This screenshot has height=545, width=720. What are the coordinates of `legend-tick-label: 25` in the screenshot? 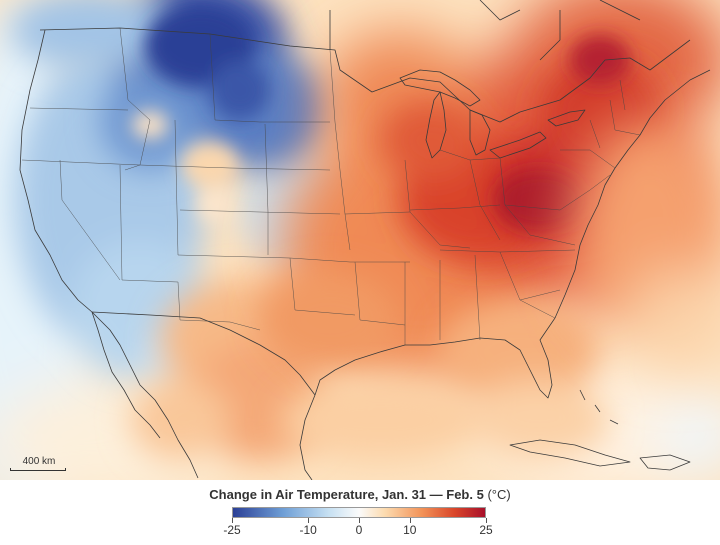 It's located at (486, 530).